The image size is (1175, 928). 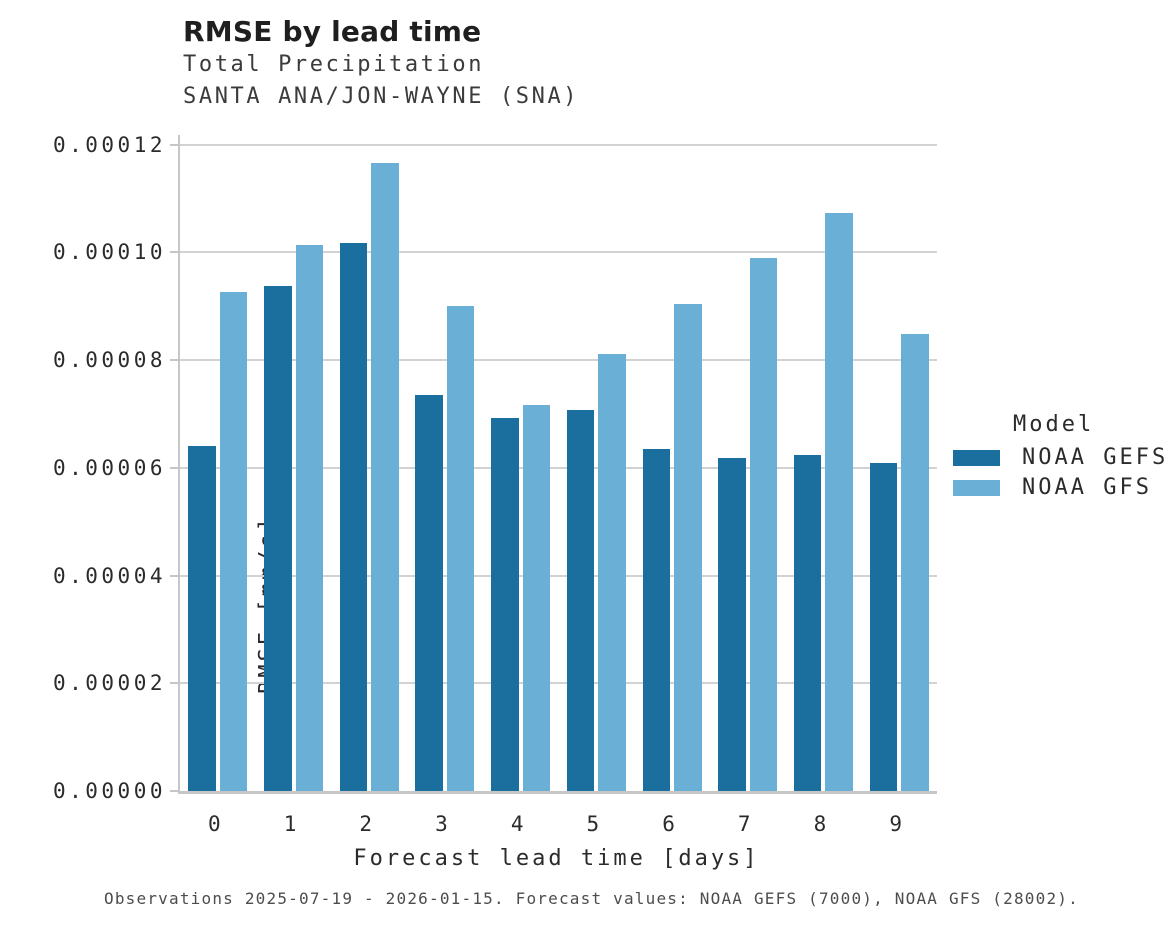 I want to click on y-tick-label: 0.00000, so click(x=109, y=791).